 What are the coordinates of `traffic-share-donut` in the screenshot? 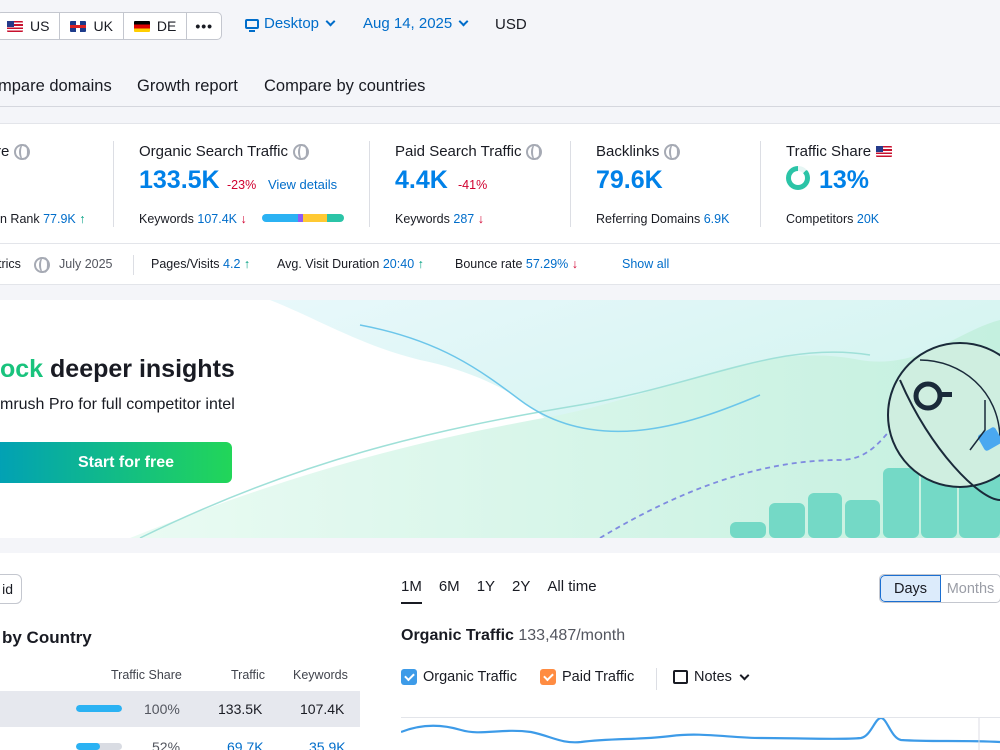 It's located at (798, 178).